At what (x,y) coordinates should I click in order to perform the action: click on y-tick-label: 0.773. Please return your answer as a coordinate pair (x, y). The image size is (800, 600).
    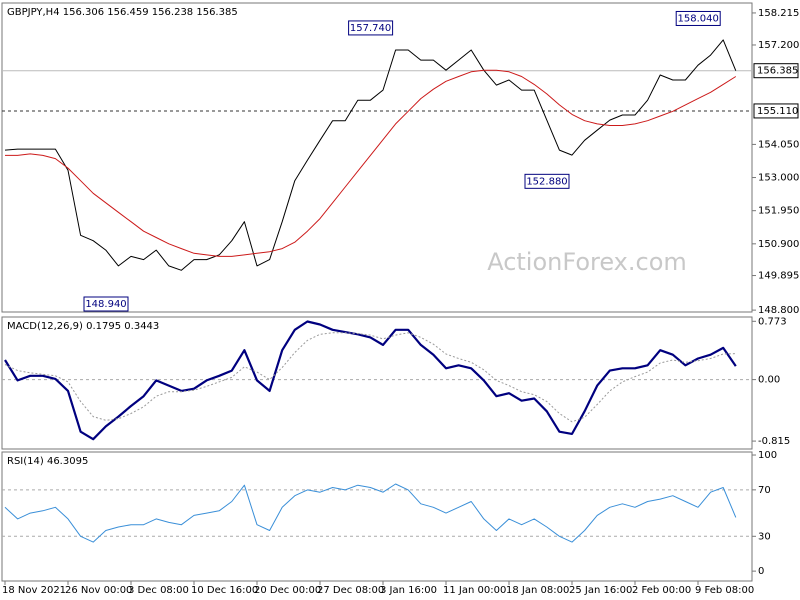
    Looking at the image, I should click on (772, 321).